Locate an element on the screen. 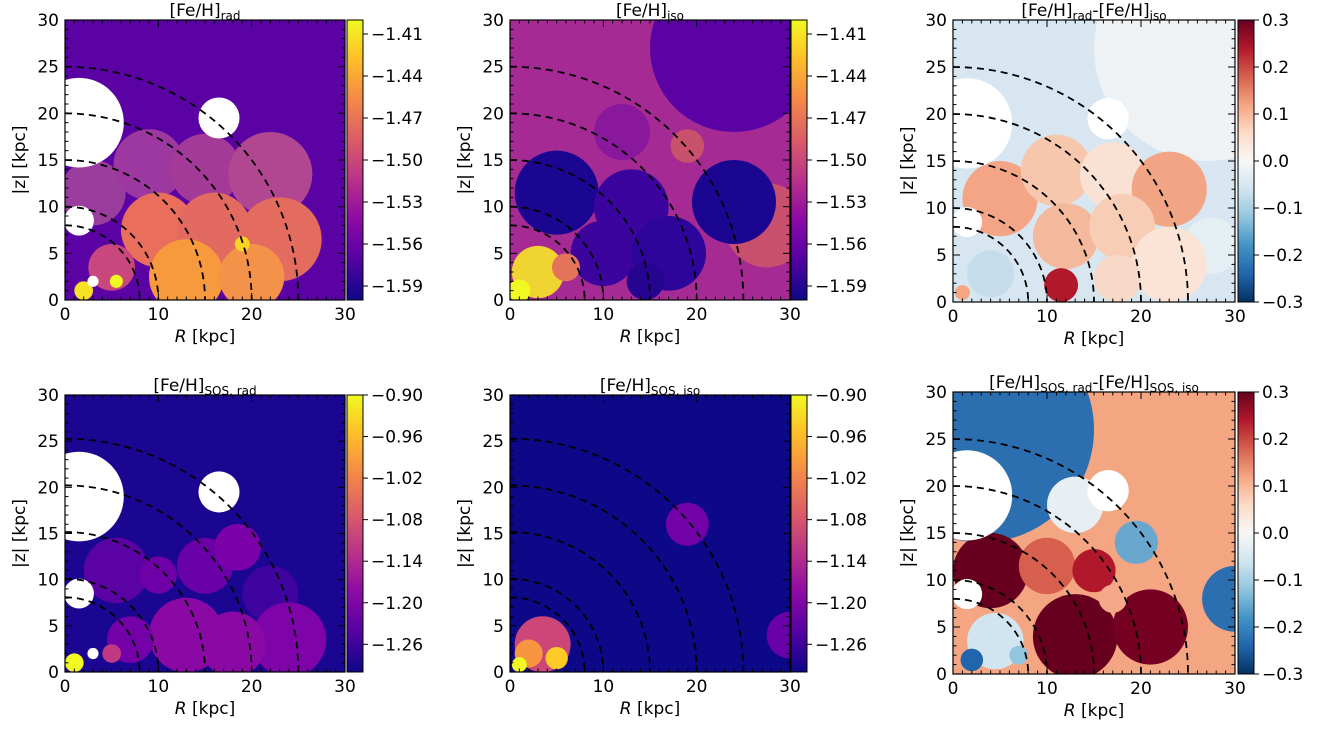  colorbar-tick-label: −1.20 is located at coordinates (841, 604).